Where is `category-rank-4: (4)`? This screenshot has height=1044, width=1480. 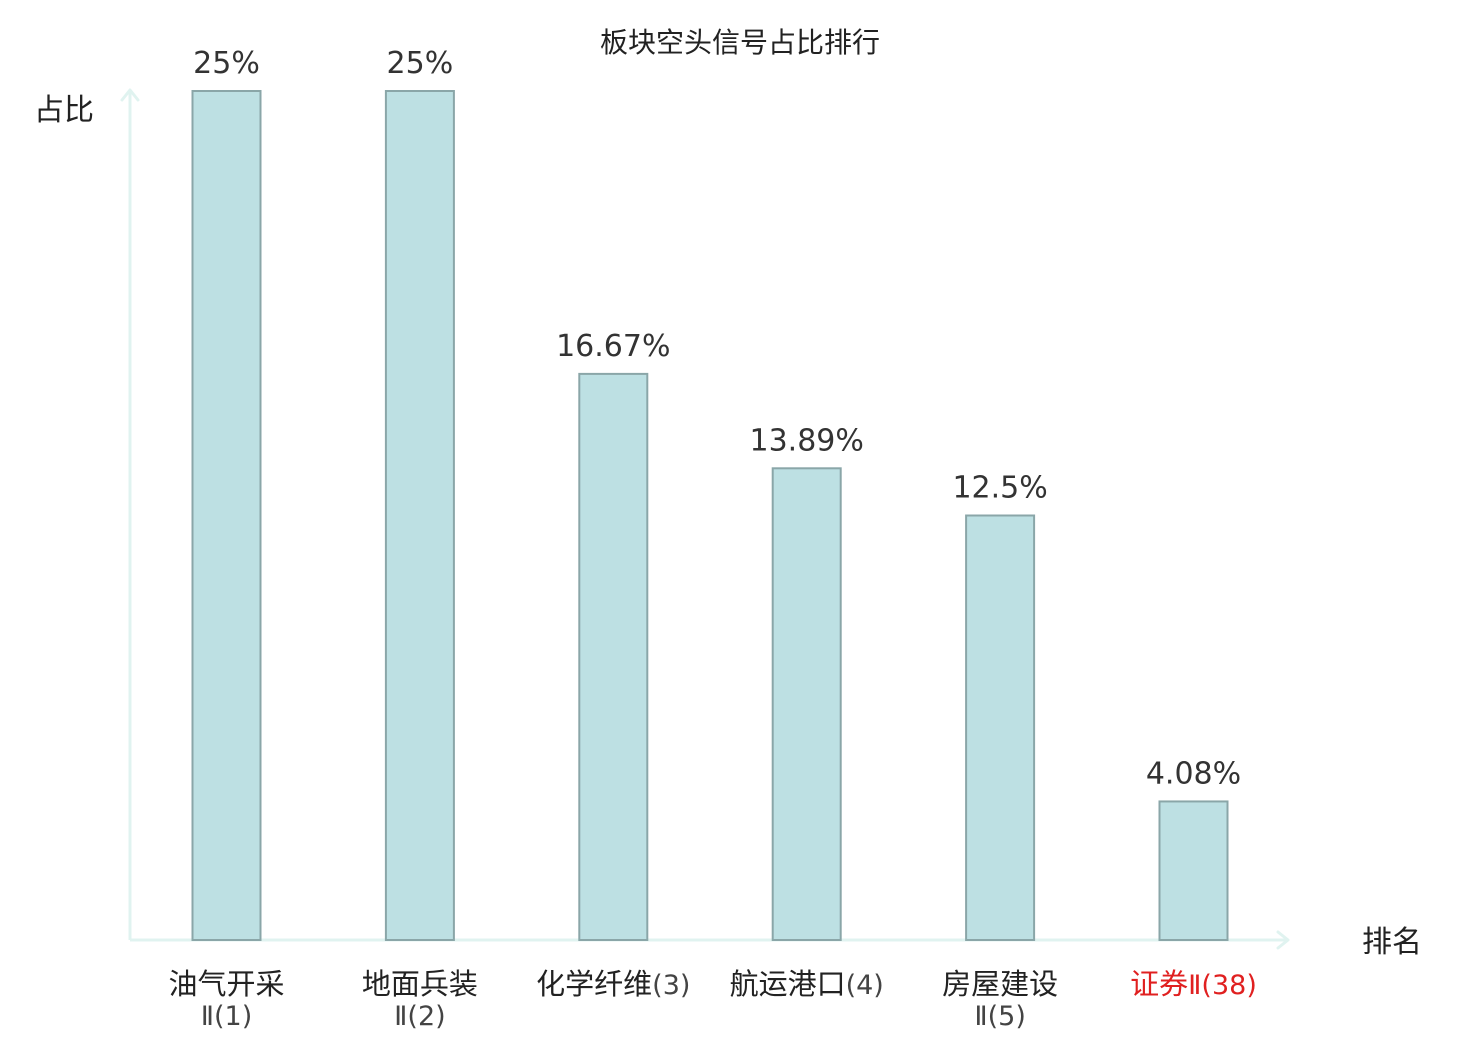
category-rank-4: (4) is located at coordinates (865, 985).